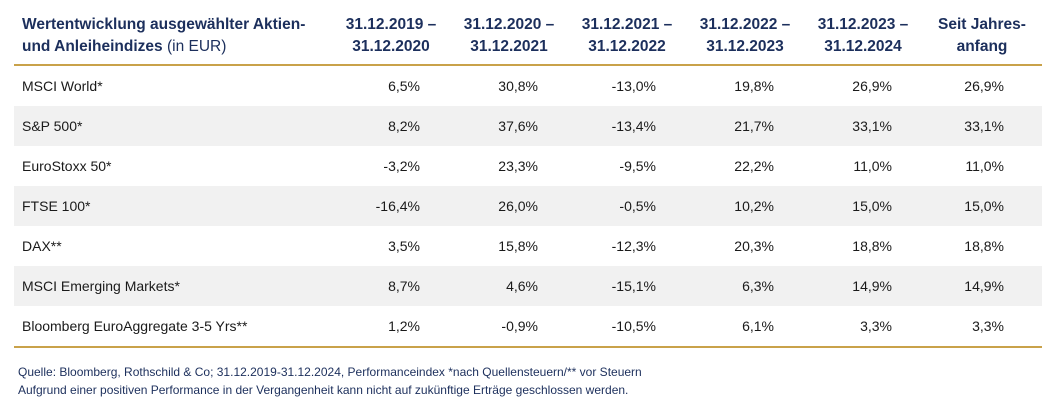  I want to click on column-header-2021: 31.12.2020 – 31.12.2021, so click(509, 38).